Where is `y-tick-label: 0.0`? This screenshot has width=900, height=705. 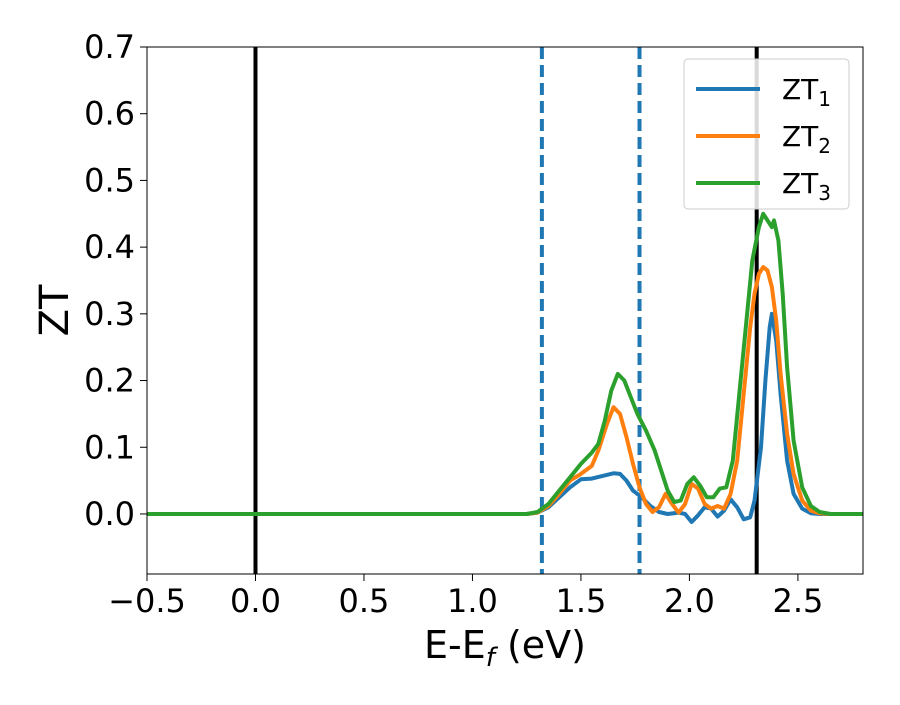
y-tick-label: 0.0 is located at coordinates (109, 514).